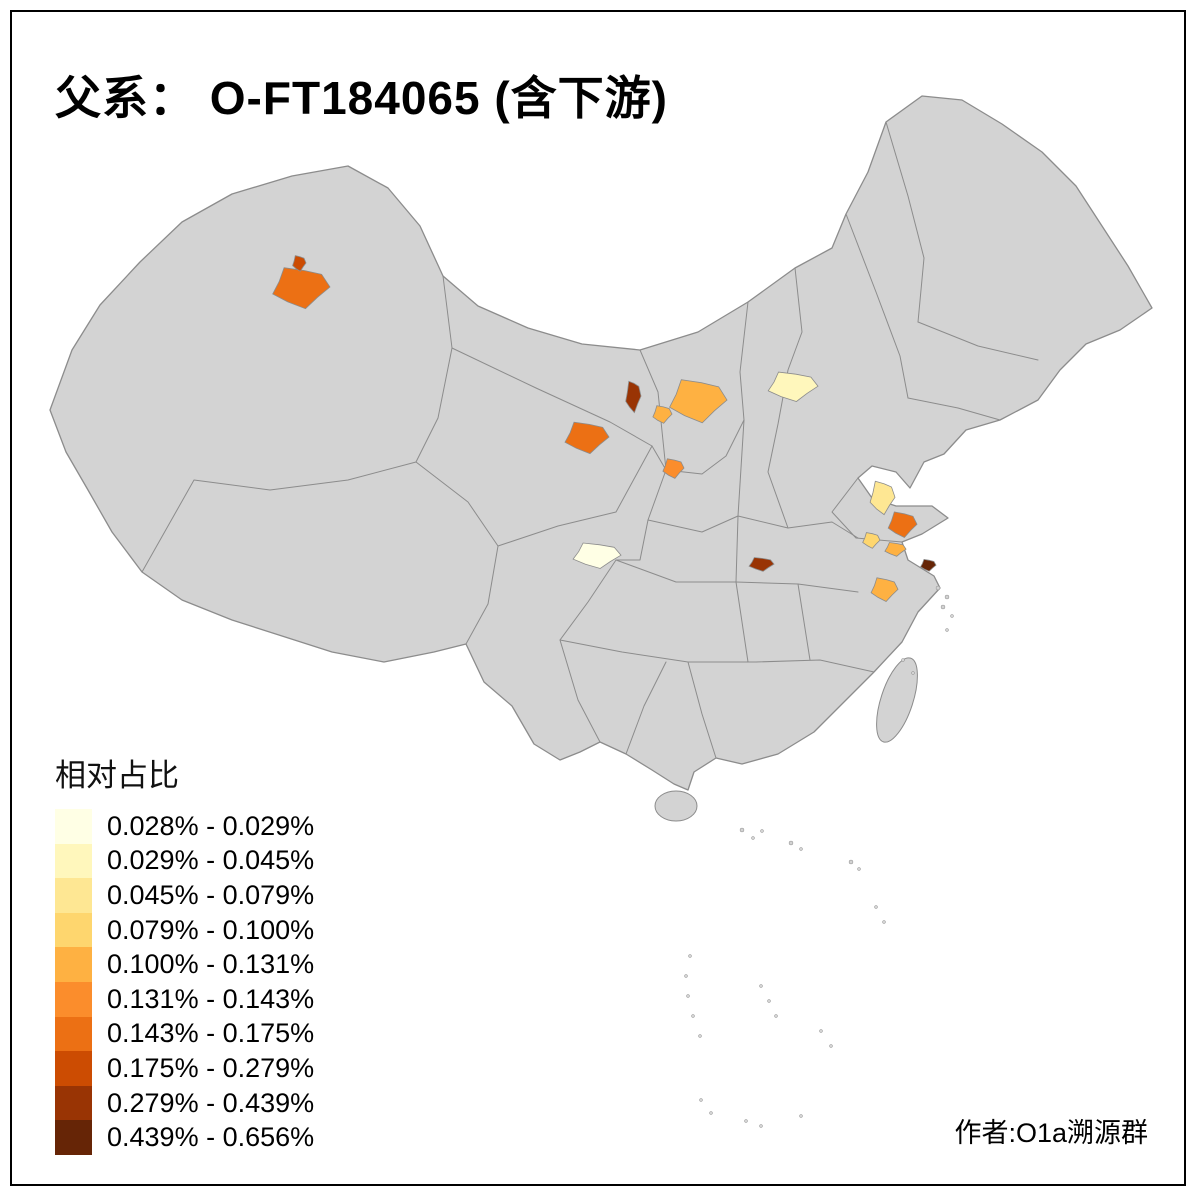  I want to click on legend-label: 0.131% - 0.143%, so click(211, 998).